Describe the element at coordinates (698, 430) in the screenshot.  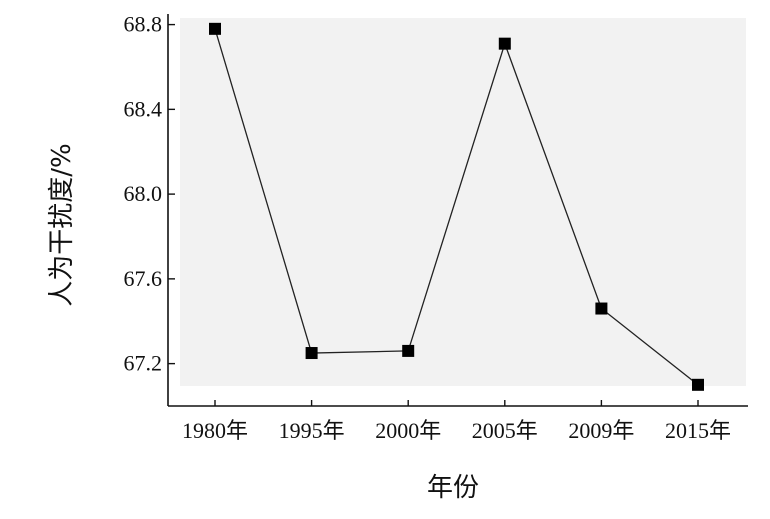
I see `x-tick-label: 2015年` at that location.